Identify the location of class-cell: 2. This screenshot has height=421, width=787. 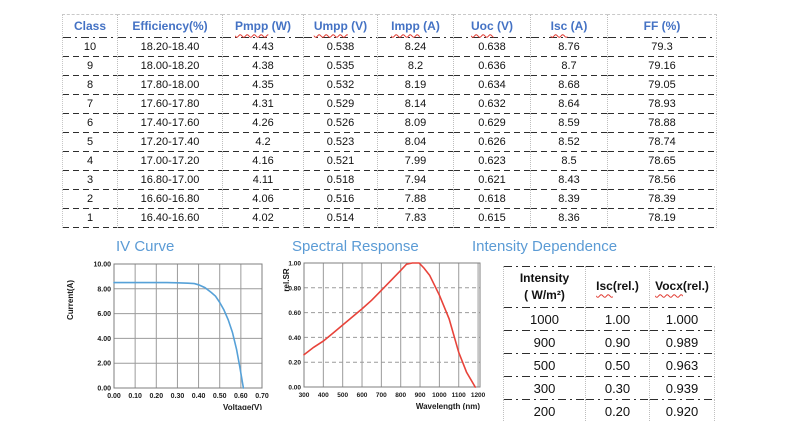
(90, 199).